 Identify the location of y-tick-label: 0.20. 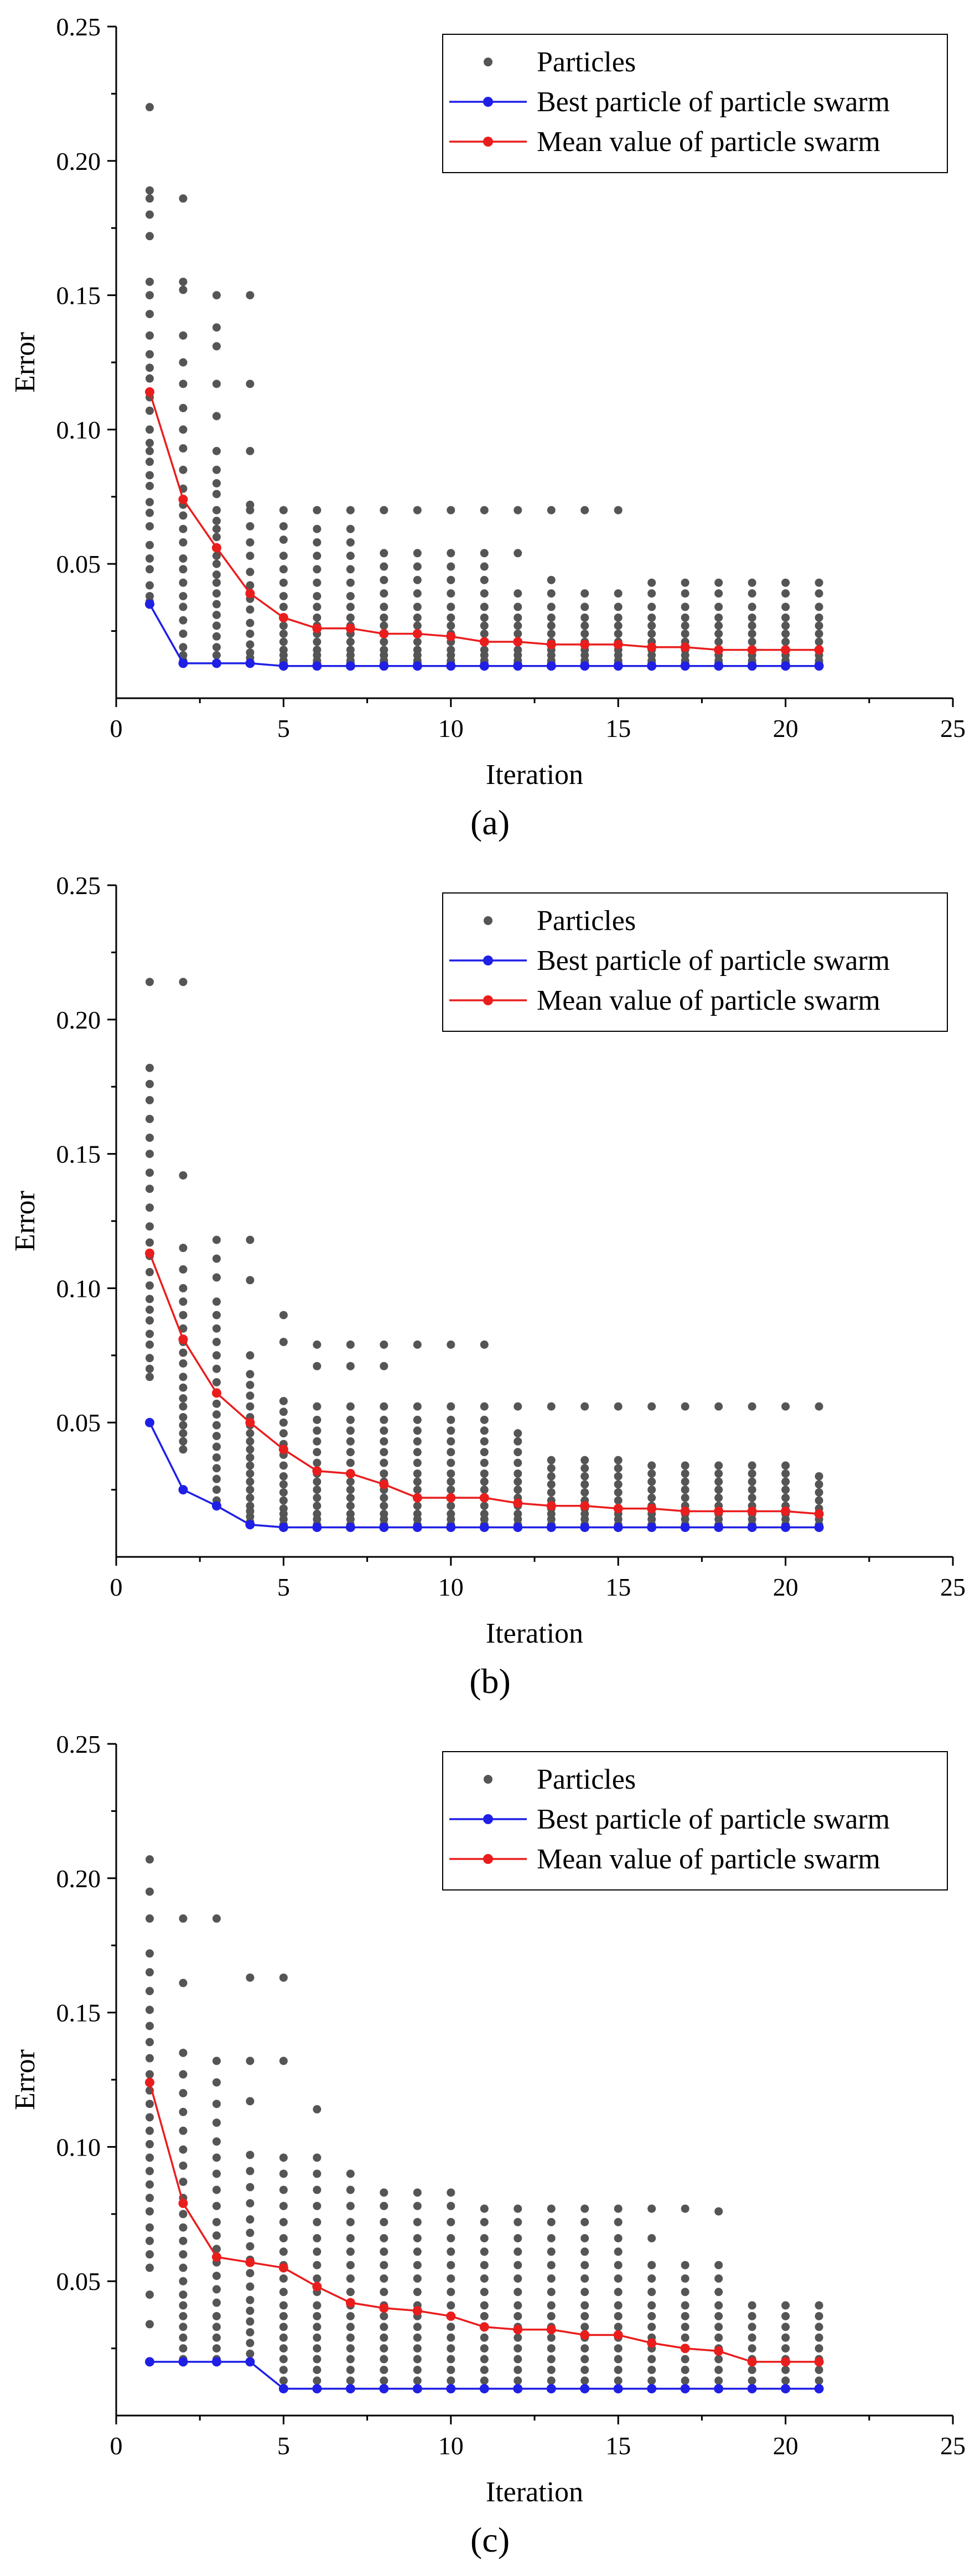
(79, 161).